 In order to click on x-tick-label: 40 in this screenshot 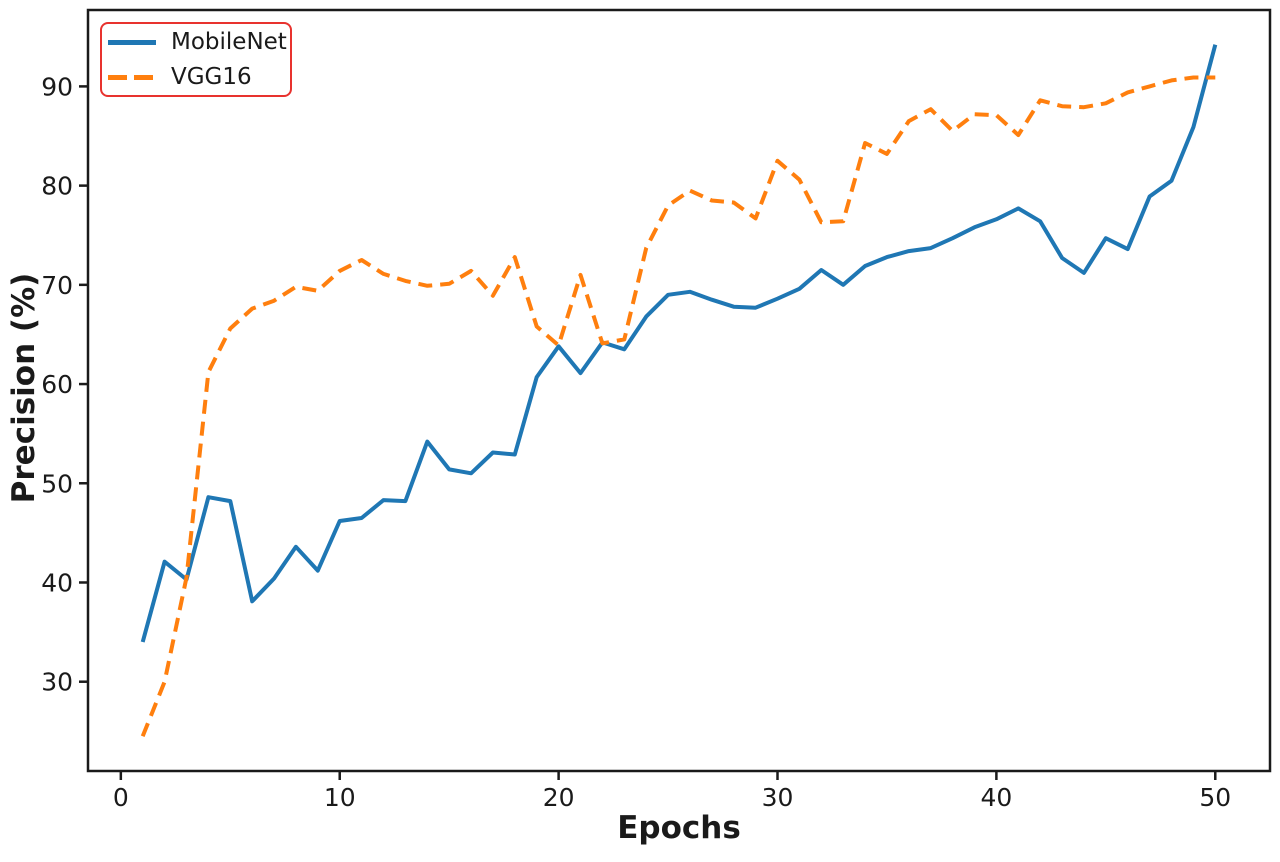, I will do `click(996, 797)`.